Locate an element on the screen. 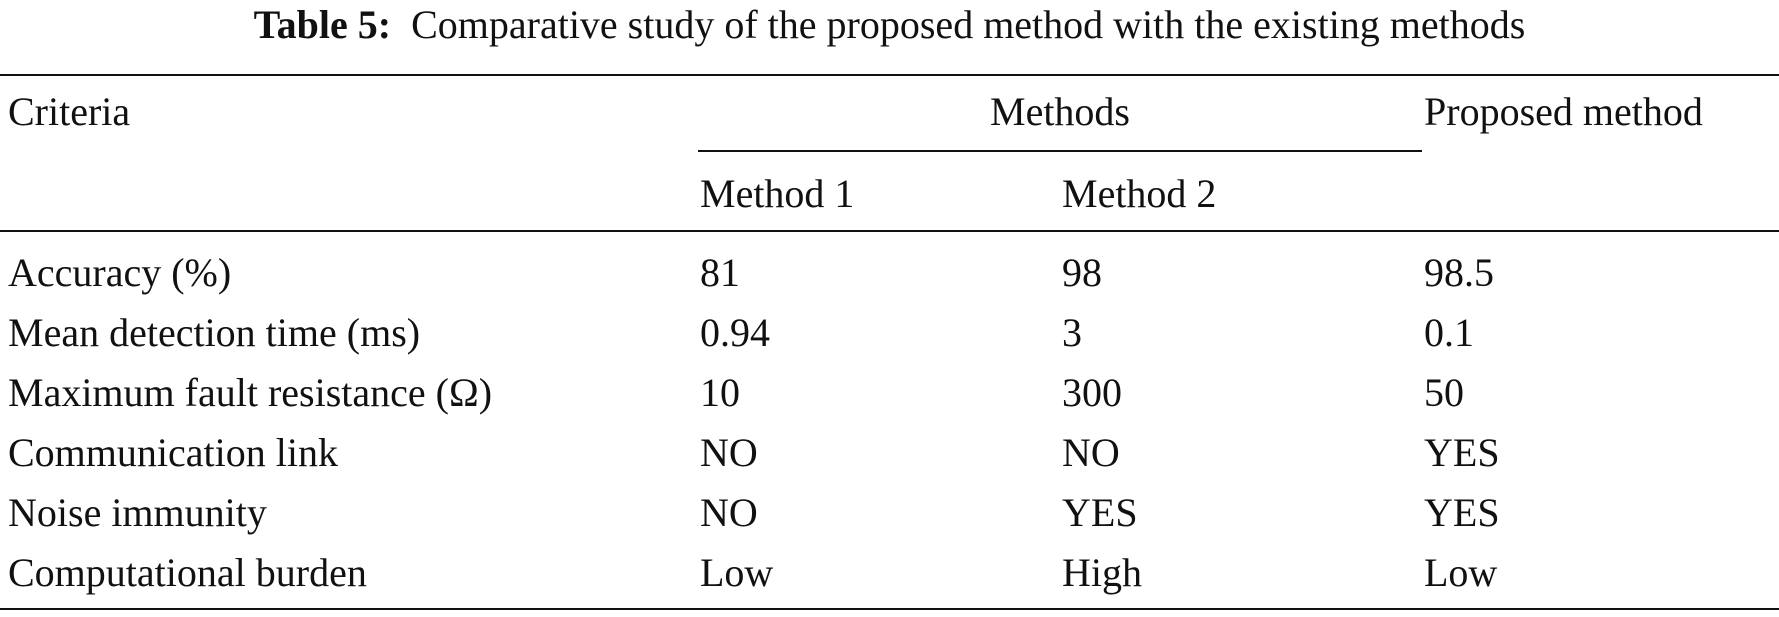 Image resolution: width=1779 pixels, height=617 pixels. caption-label: Table 5: is located at coordinates (322, 24).